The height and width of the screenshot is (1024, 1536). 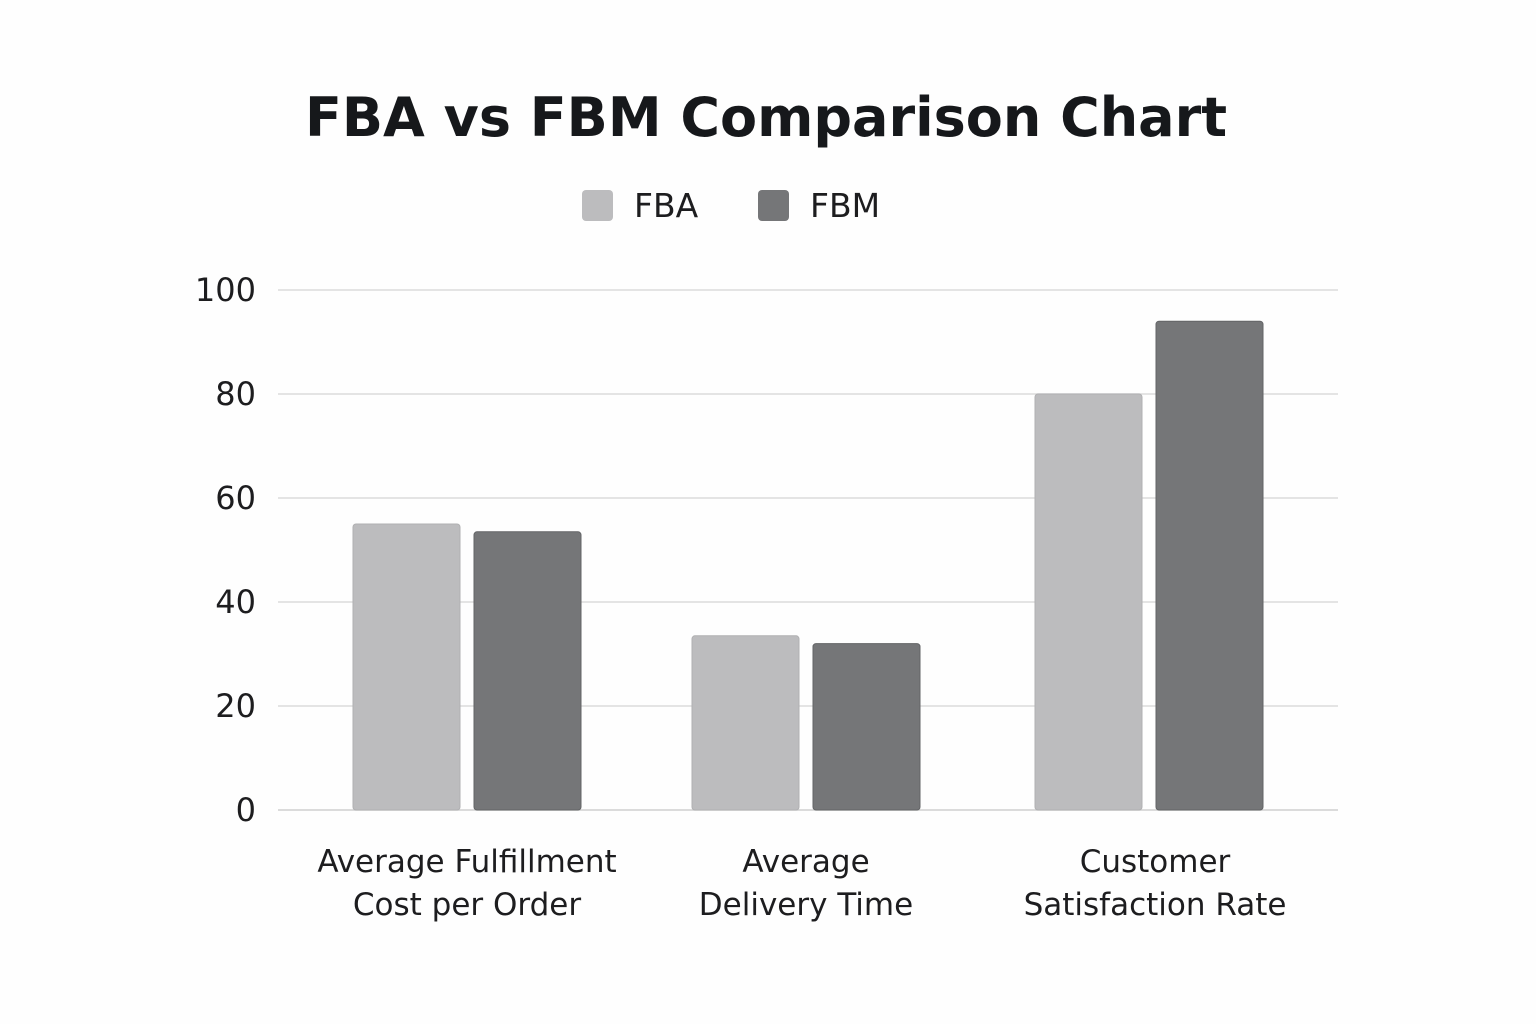 What do you see at coordinates (597, 205) in the screenshot?
I see `legend-swatch-fba` at bounding box center [597, 205].